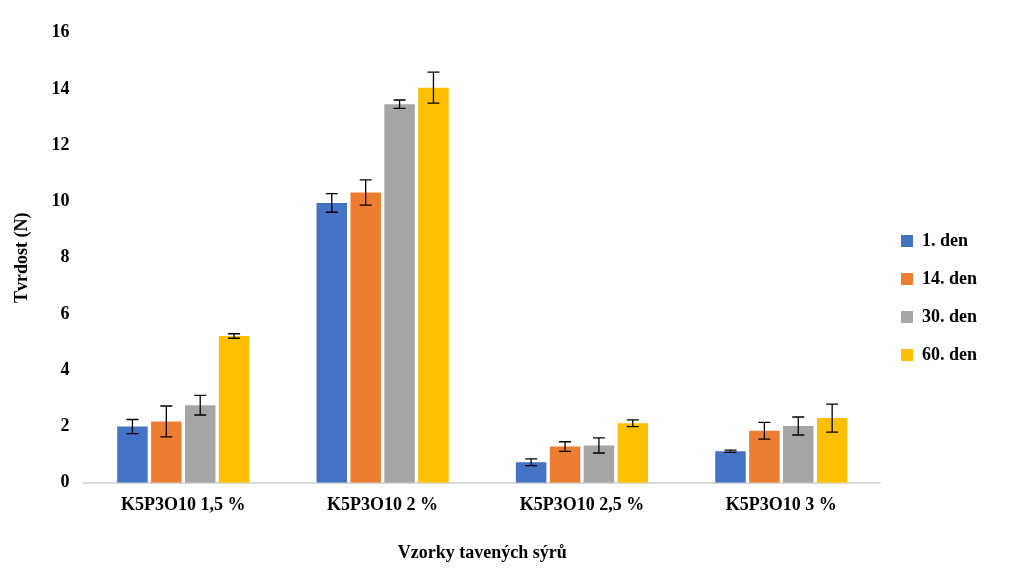  I want to click on x-tick-label: K5P3O10 3 %, so click(781, 504).